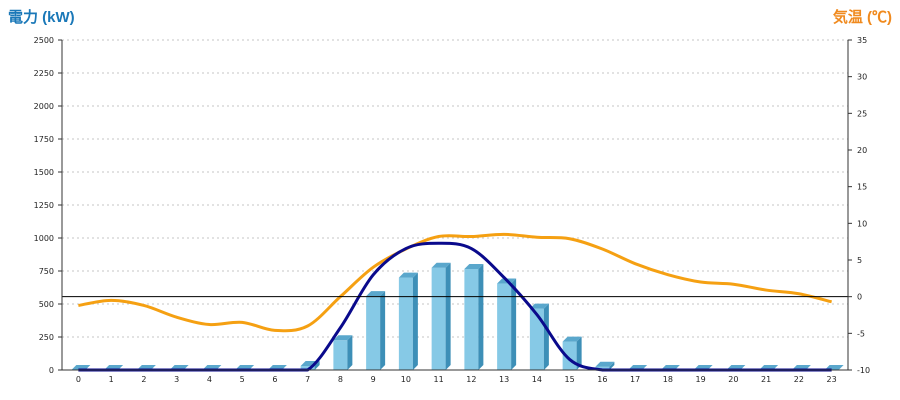  Describe the element at coordinates (51, 370) in the screenshot. I see `left-tick-label: 0` at that location.